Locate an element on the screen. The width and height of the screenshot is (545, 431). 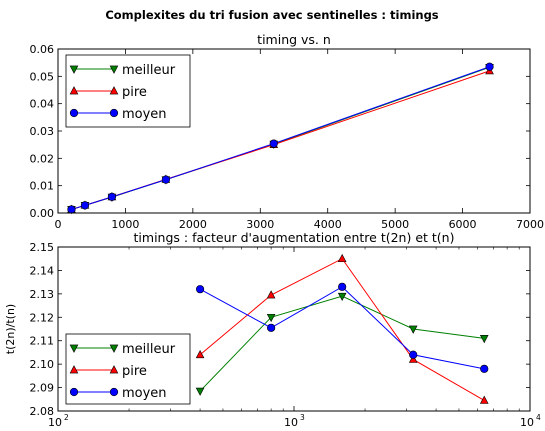
x-tick-exponent: 4 is located at coordinates (538, 417).